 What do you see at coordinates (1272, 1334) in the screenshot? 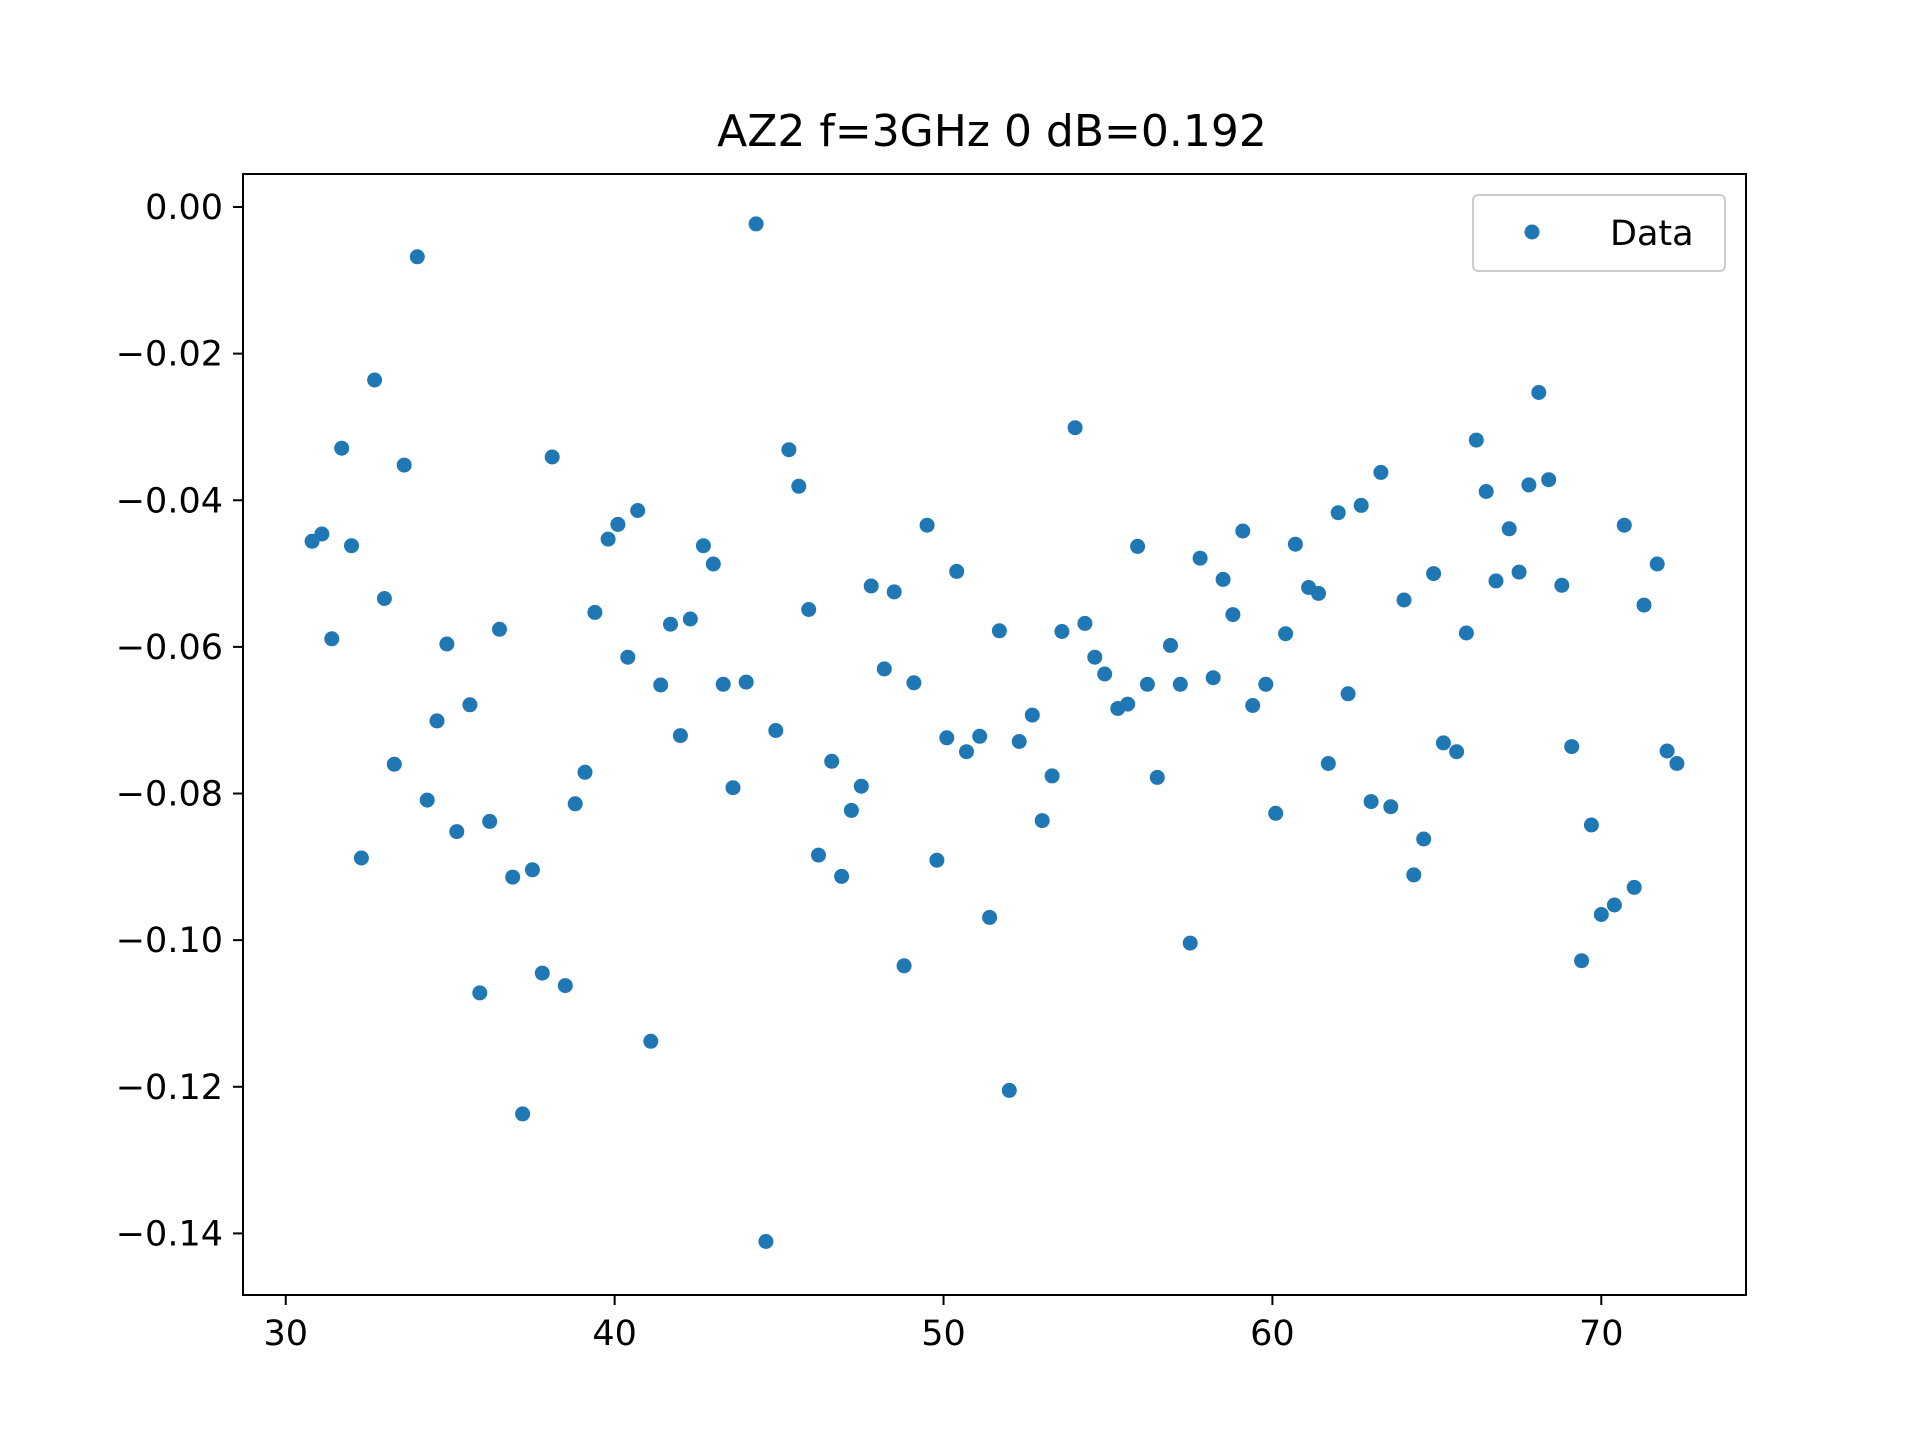
I see `x-tick-label: 60` at bounding box center [1272, 1334].